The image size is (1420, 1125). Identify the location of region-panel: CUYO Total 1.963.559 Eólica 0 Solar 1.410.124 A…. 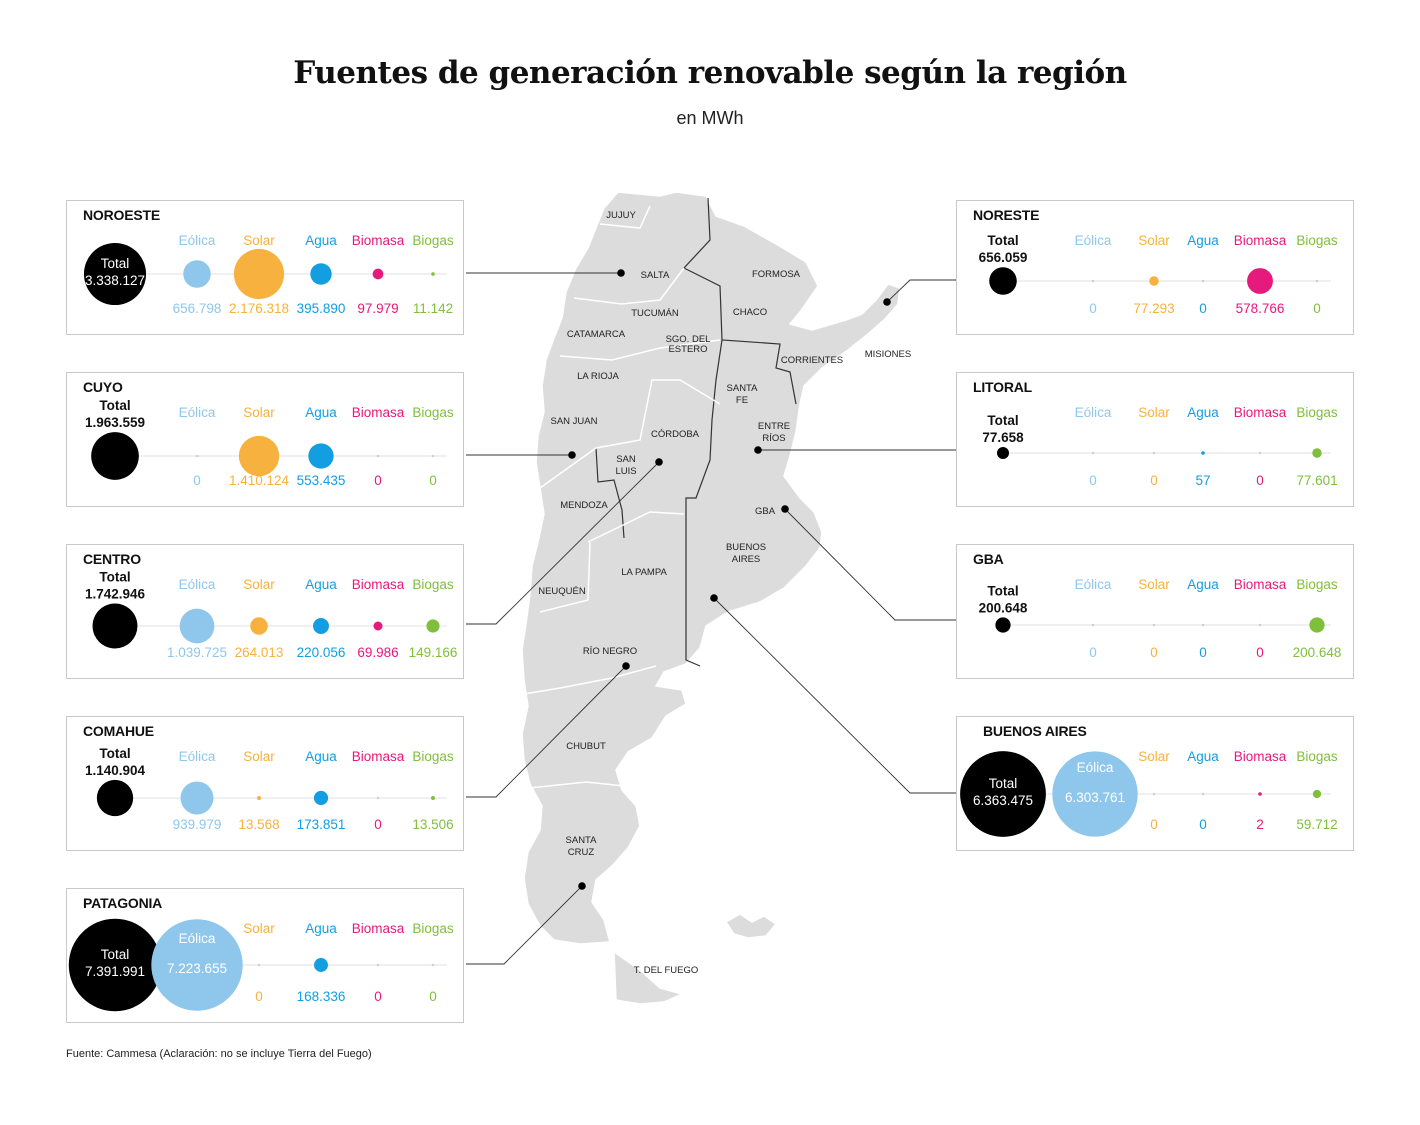
(265, 439).